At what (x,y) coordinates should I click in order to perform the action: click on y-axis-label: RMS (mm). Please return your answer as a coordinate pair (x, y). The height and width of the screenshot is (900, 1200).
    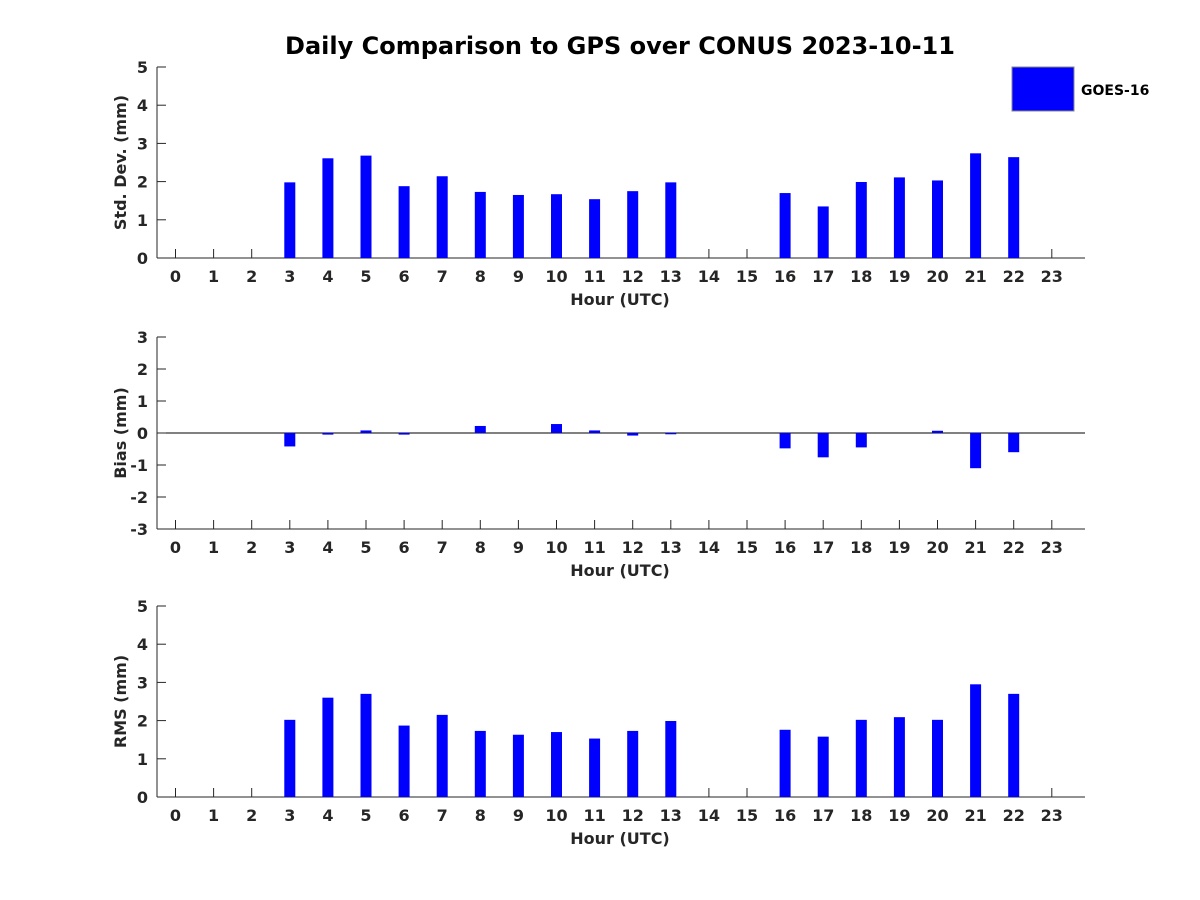
    Looking at the image, I should click on (120, 701).